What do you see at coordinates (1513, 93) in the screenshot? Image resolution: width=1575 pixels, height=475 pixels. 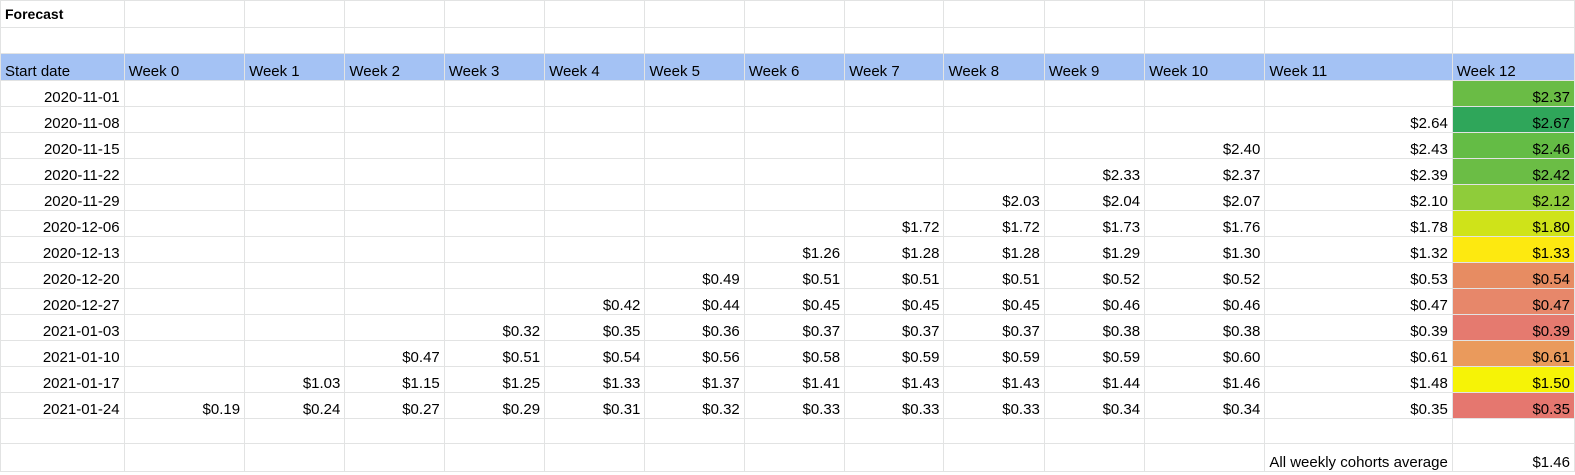 I see `week12-value-cell: $2.37` at bounding box center [1513, 93].